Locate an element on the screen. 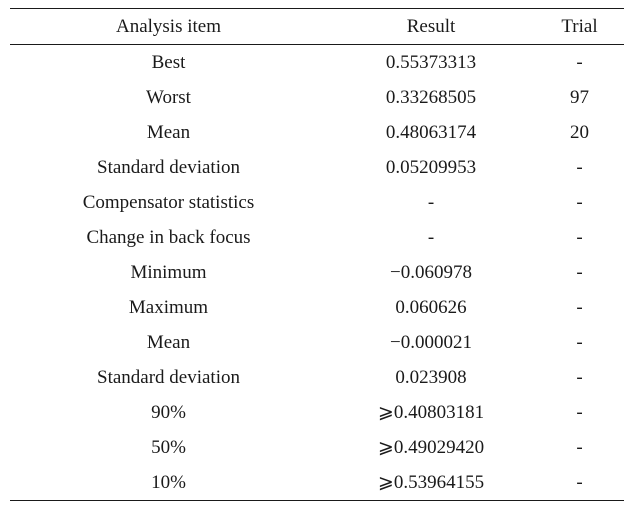 The height and width of the screenshot is (505, 634). cell-result: 0.05209953 is located at coordinates (431, 167).